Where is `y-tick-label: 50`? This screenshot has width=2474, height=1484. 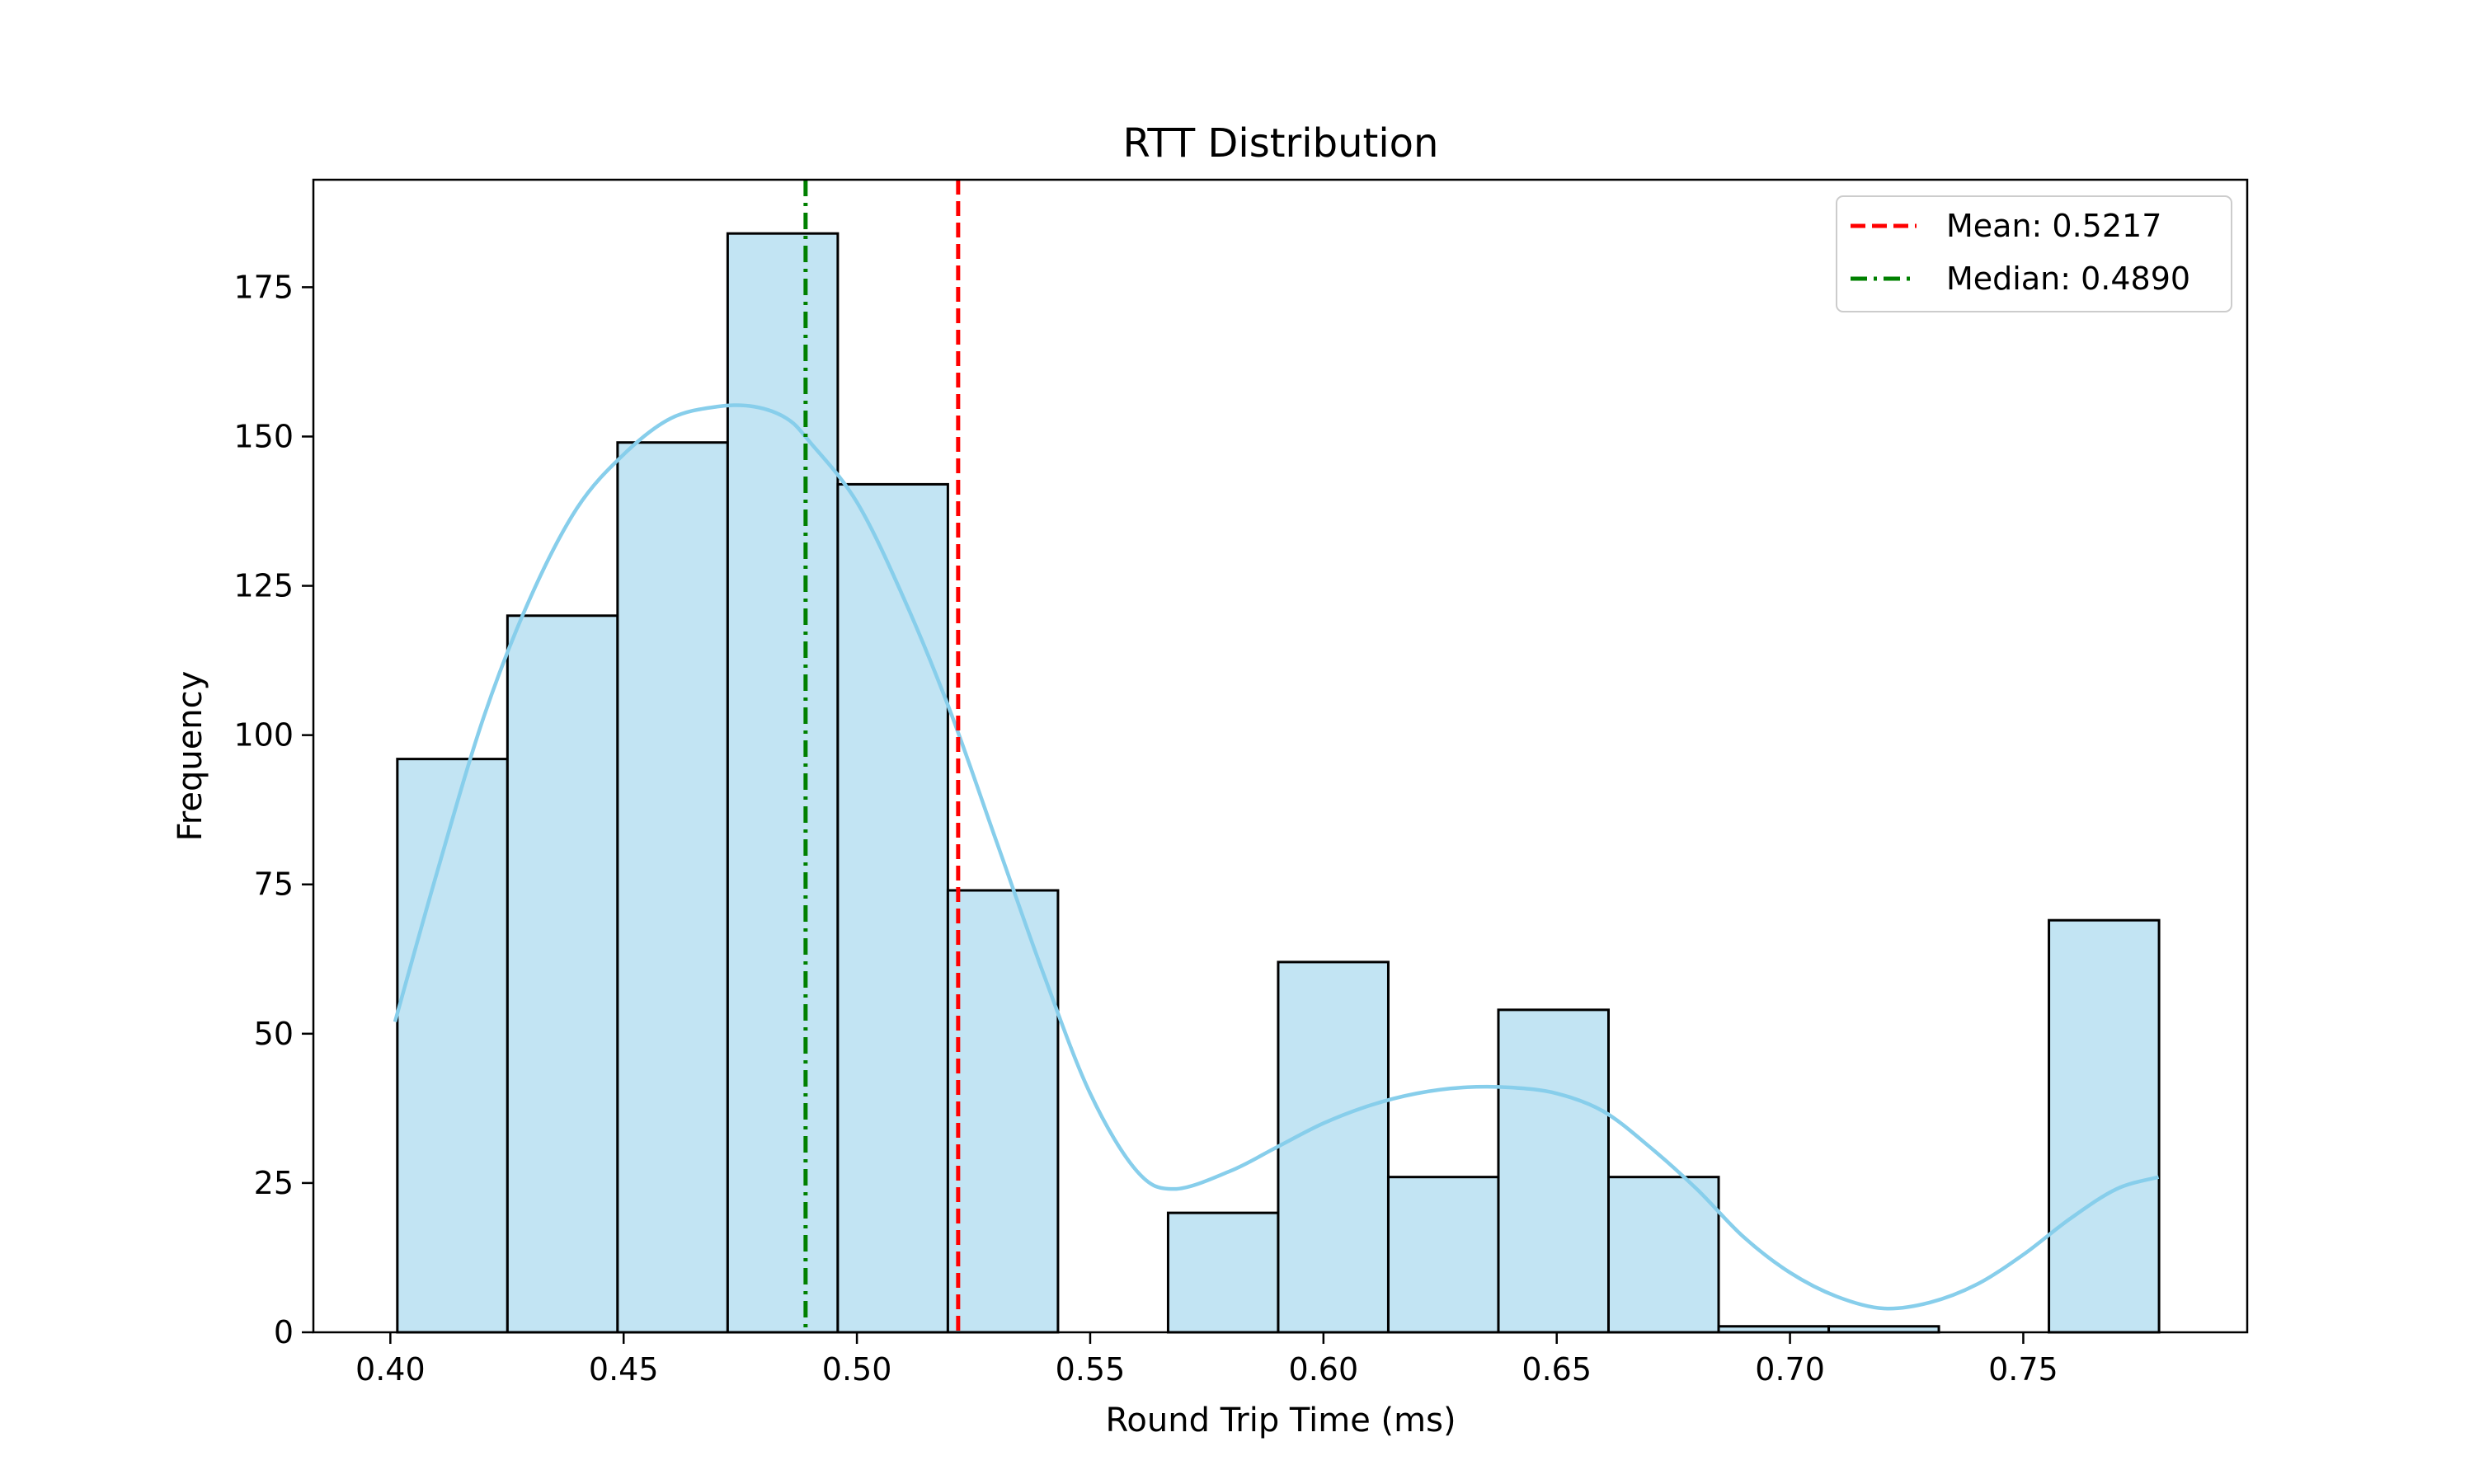 y-tick-label: 50 is located at coordinates (274, 1034).